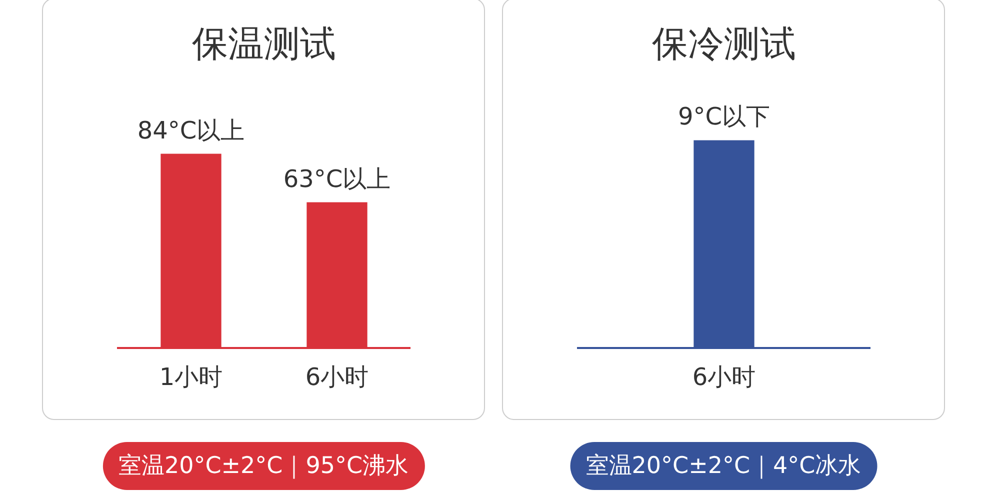 This screenshot has height=500, width=990. I want to click on chart-title: 保温测试, so click(264, 44).